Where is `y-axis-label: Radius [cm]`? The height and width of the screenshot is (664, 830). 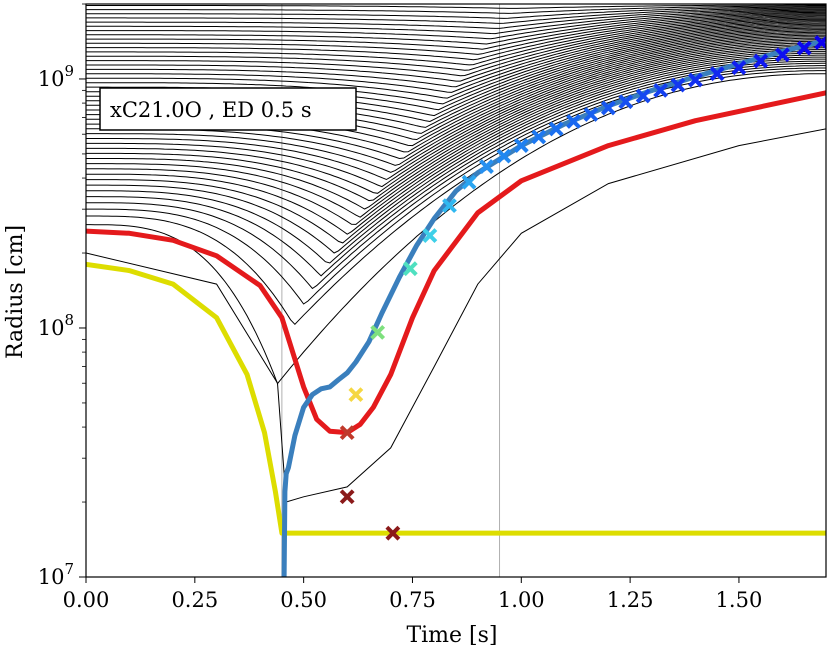 y-axis-label: Radius [cm] is located at coordinates (15, 292).